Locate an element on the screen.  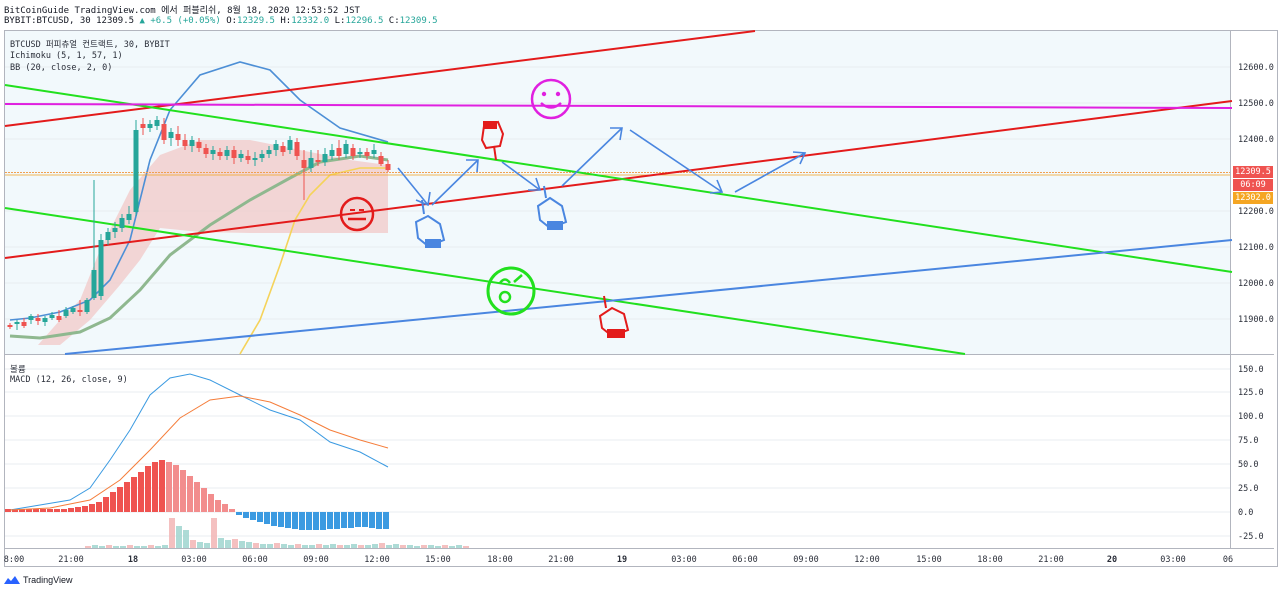
macd-line is located at coordinates (199, 442).